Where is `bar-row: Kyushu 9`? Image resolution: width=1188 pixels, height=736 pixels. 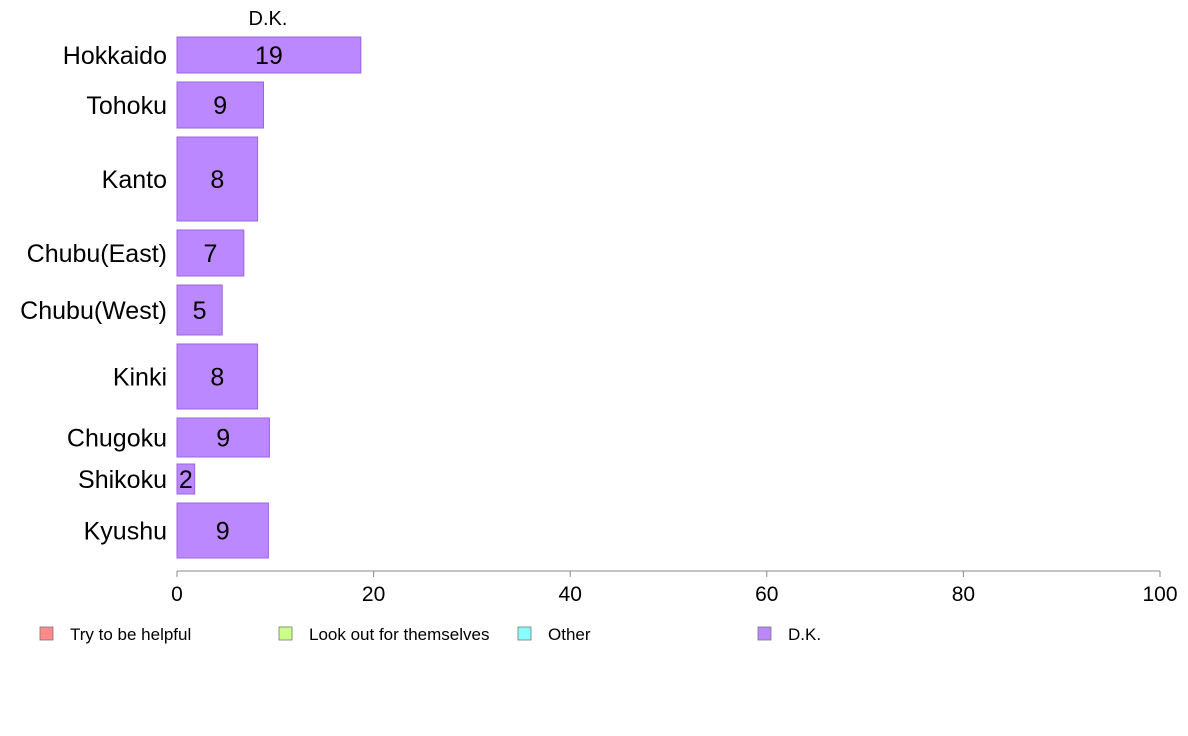 bar-row: Kyushu 9 is located at coordinates (176, 530).